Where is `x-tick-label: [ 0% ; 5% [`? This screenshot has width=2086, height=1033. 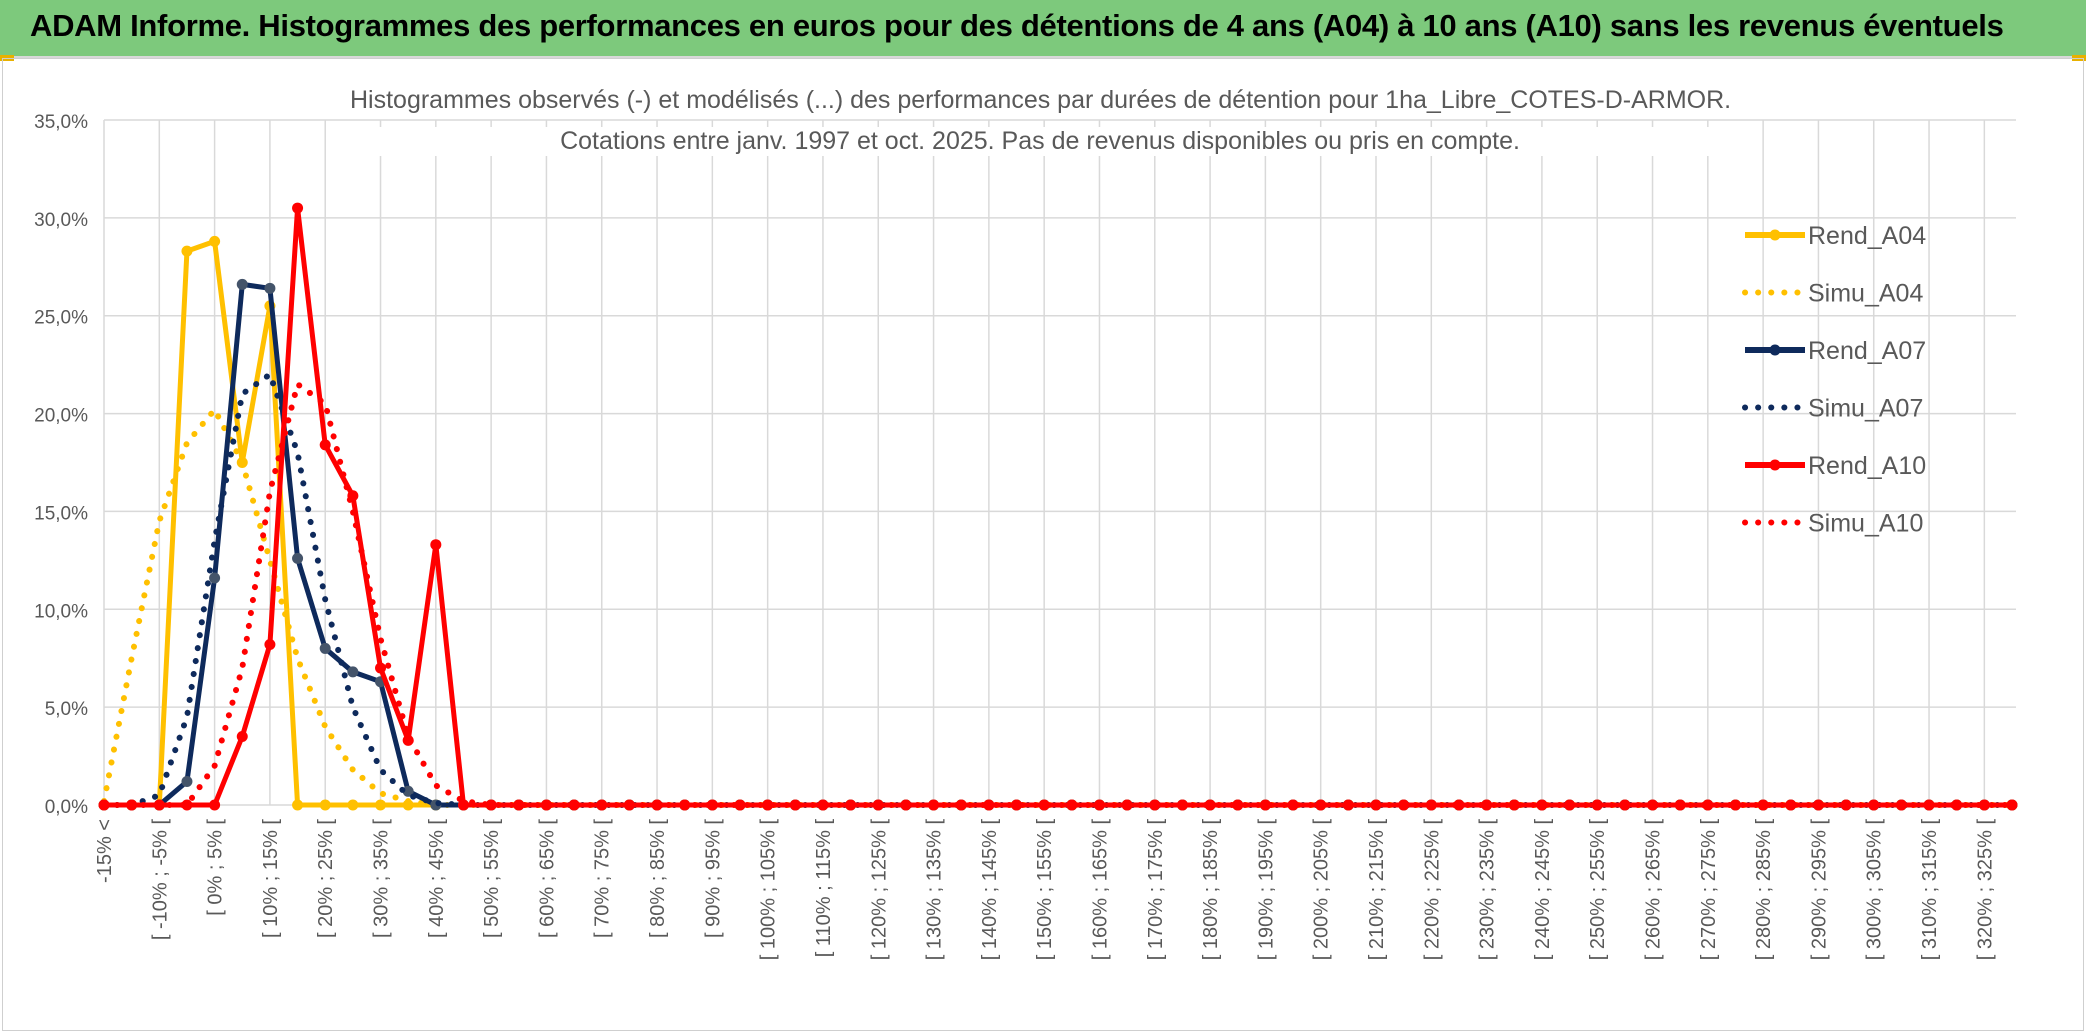 x-tick-label: [ 0% ; 5% [ is located at coordinates (216, 867).